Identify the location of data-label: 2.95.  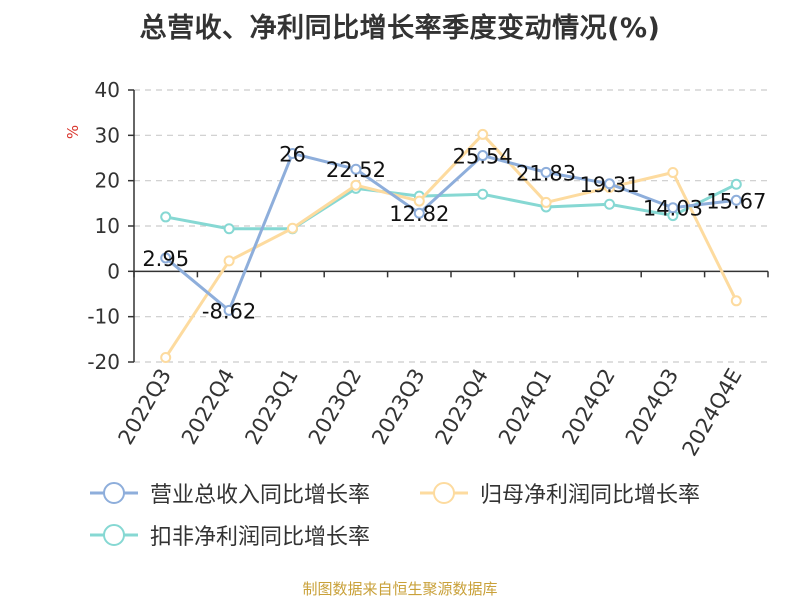
(165, 259).